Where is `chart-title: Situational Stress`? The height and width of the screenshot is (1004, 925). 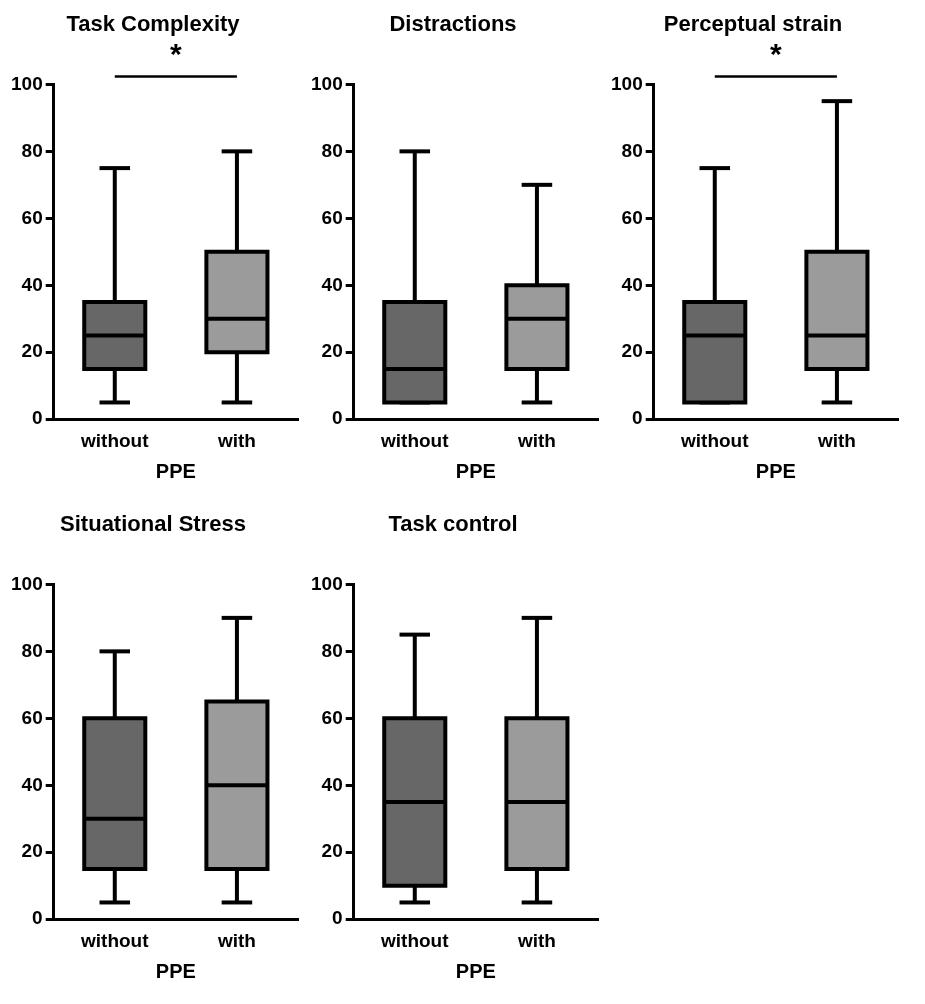 chart-title: Situational Stress is located at coordinates (153, 524).